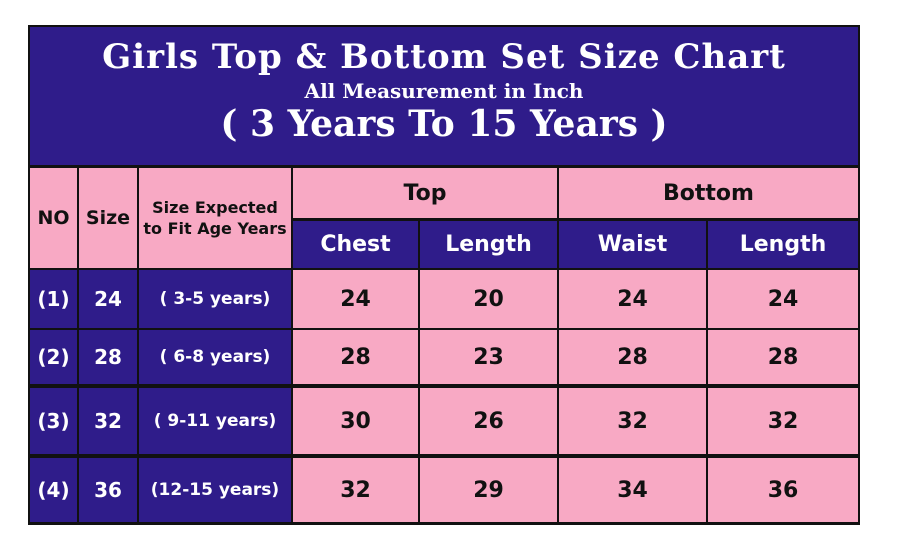 This screenshot has width=900, height=548. I want to click on header-chest: Chest, so click(355, 244).